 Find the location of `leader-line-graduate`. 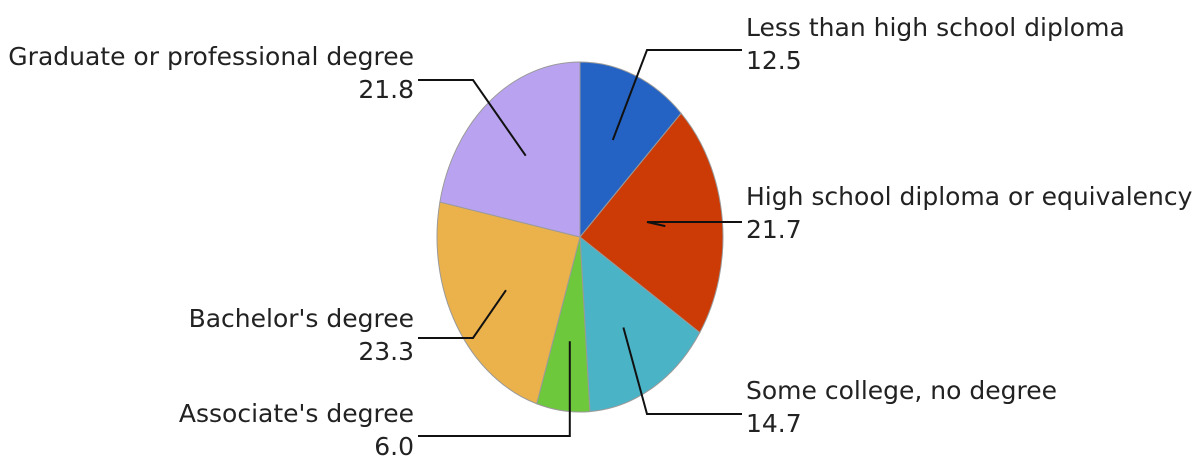

leader-line-graduate is located at coordinates (472, 118).